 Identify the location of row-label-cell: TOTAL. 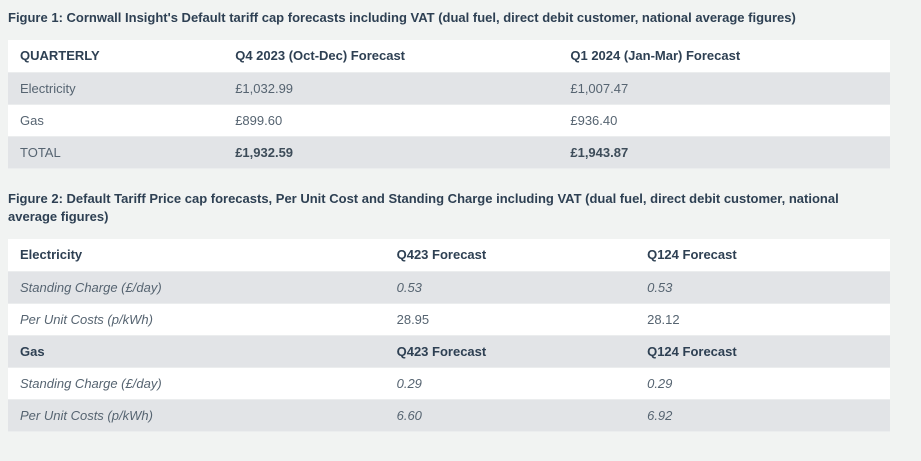
(116, 152).